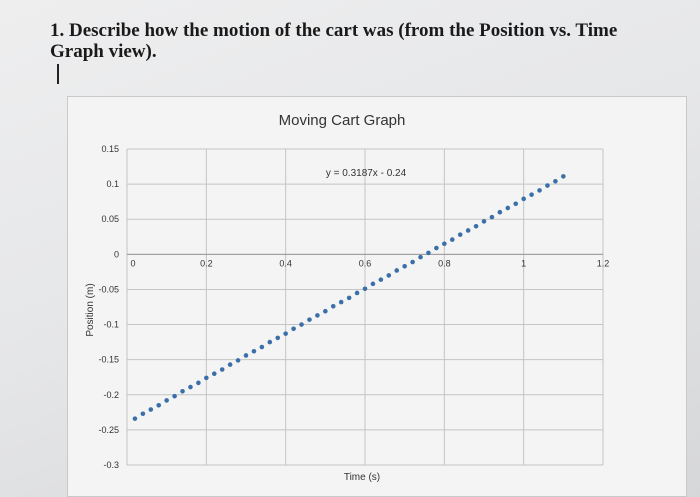 This screenshot has width=700, height=497. Describe the element at coordinates (116, 254) in the screenshot. I see `y-tick-label: 0` at that location.